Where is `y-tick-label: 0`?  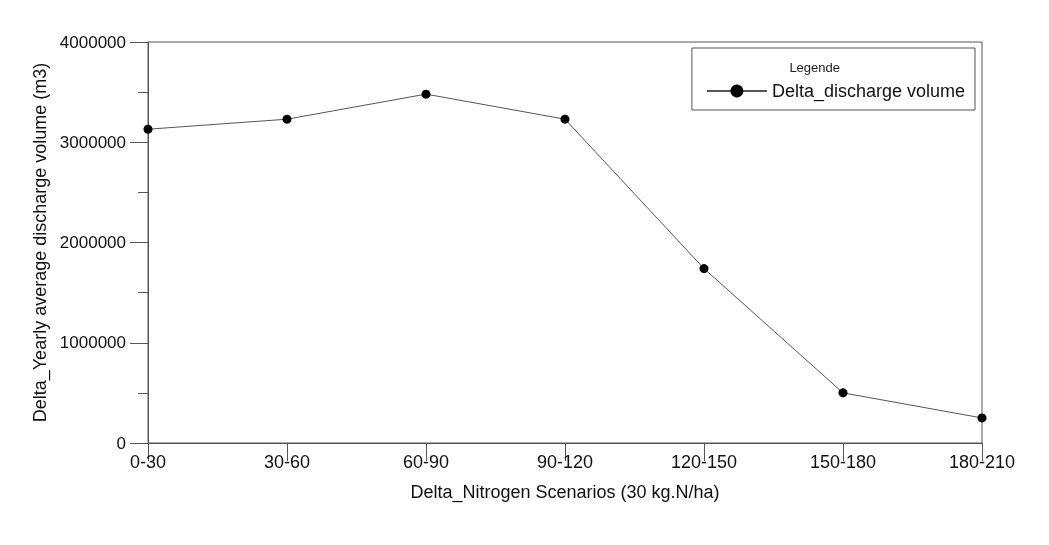
y-tick-label: 0 is located at coordinates (121, 443).